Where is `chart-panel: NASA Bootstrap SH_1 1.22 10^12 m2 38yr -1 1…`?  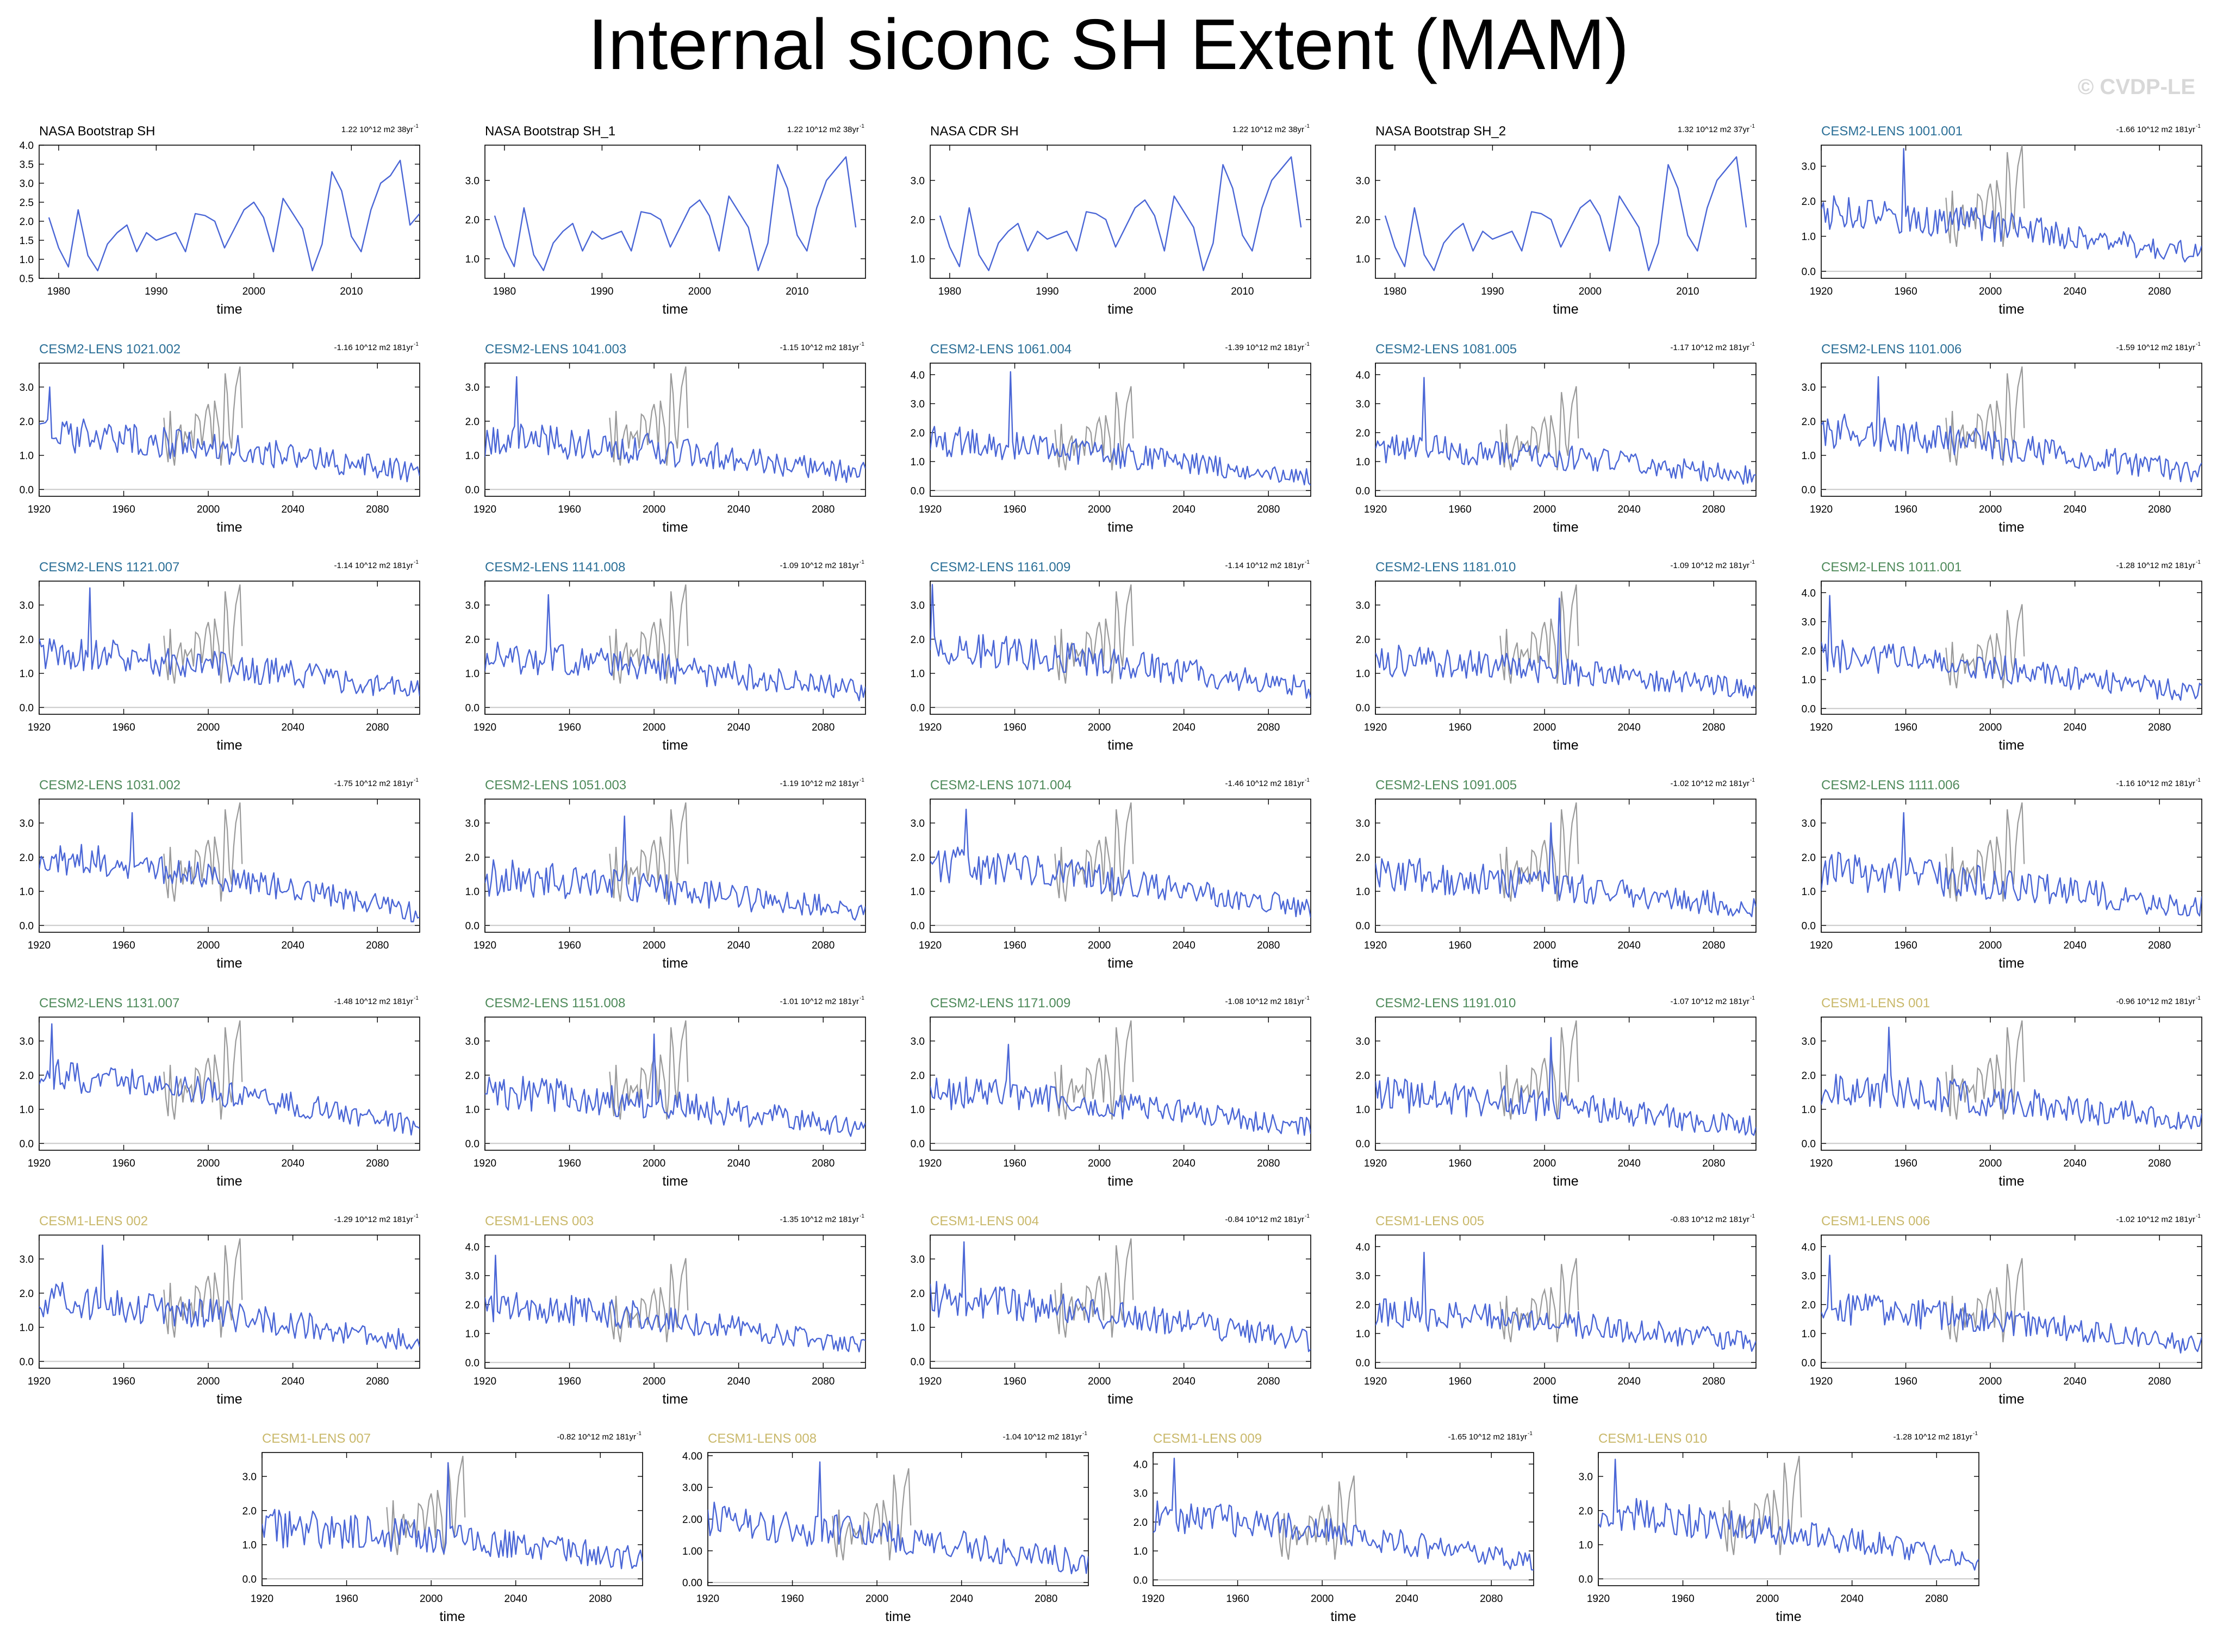 chart-panel: NASA Bootstrap SH_1 1.22 10^12 m2 38yr -1 1… is located at coordinates (665, 220).